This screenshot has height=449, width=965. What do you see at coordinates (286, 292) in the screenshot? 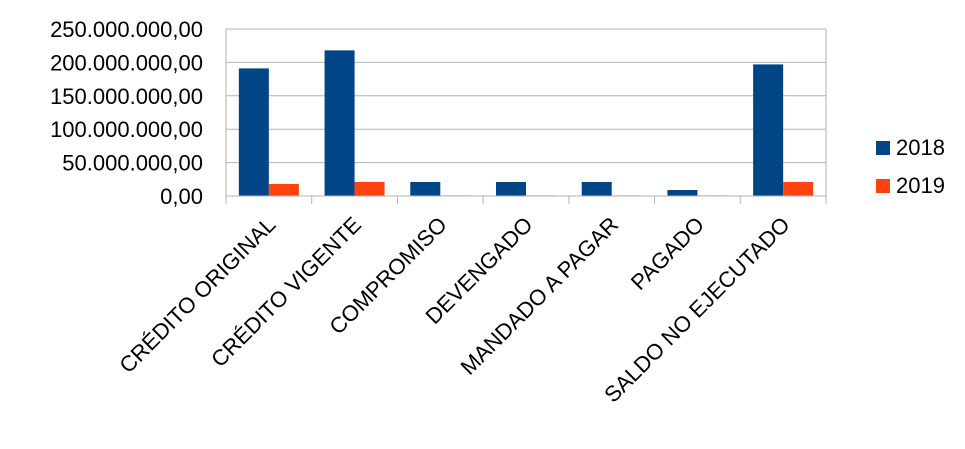
I see `x-tick-label: CRÉDITO VIGENTE` at bounding box center [286, 292].